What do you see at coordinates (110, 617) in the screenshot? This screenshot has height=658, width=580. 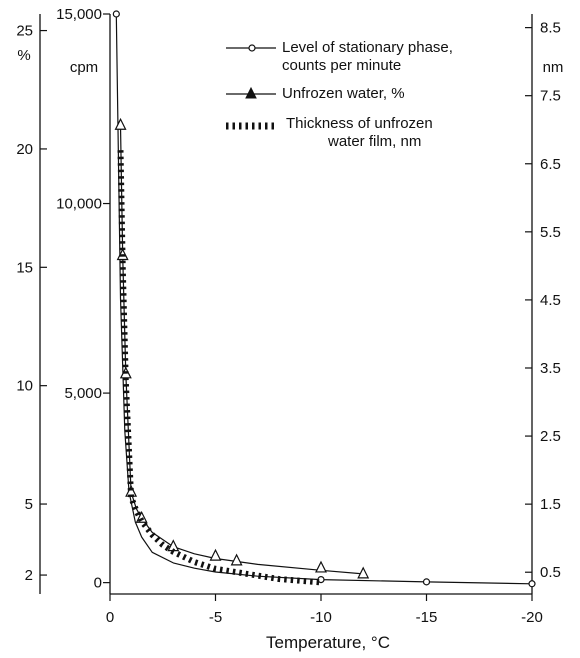 I see `x-tick-label: 0` at bounding box center [110, 617].